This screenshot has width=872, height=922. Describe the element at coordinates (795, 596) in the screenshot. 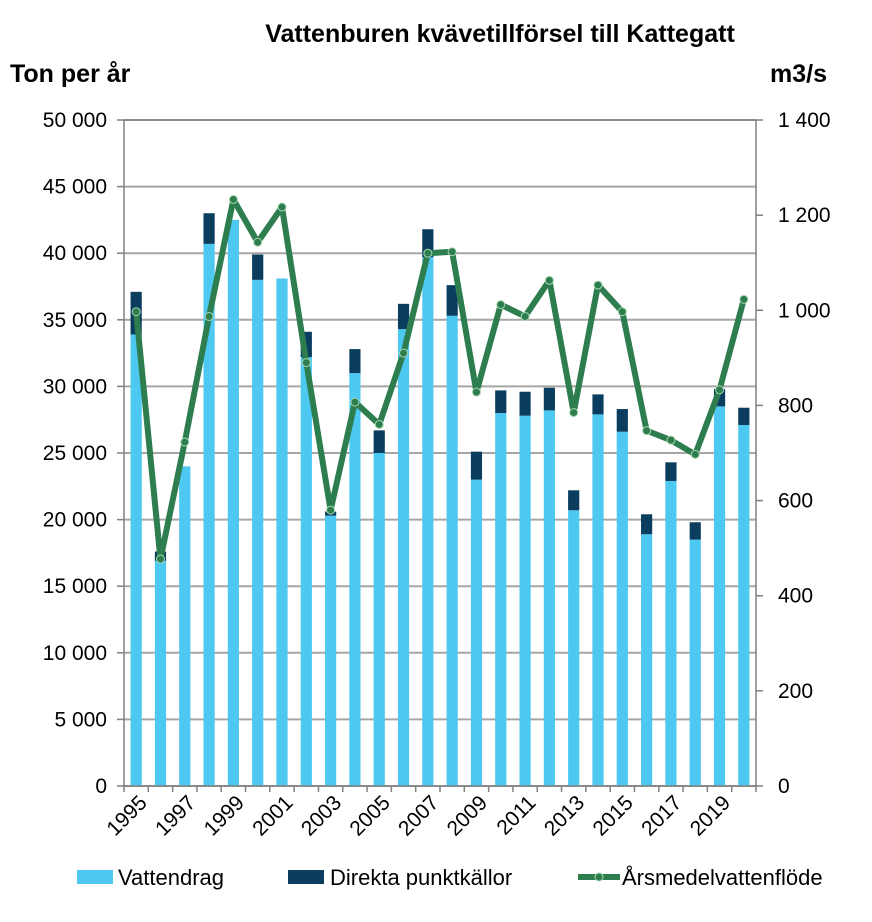

I see `y2-tick-label: 400` at that location.